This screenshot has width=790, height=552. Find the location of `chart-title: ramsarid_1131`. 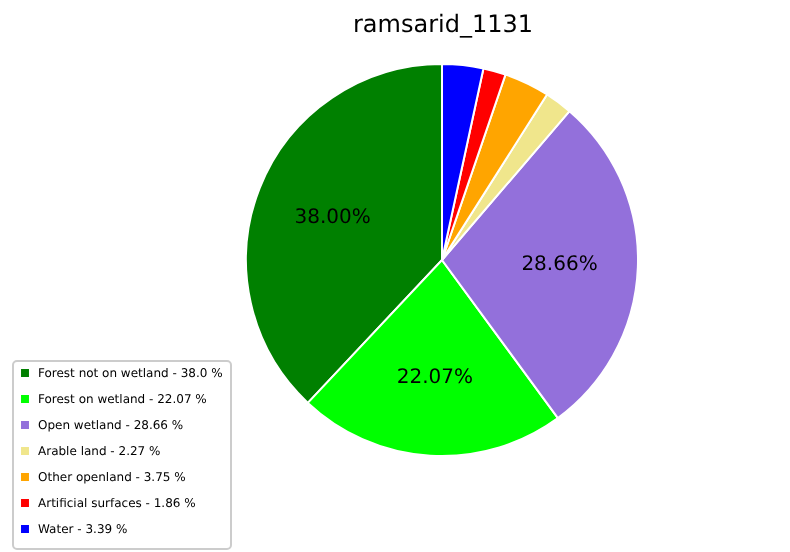

chart-title: ramsarid_1131 is located at coordinates (443, 24).